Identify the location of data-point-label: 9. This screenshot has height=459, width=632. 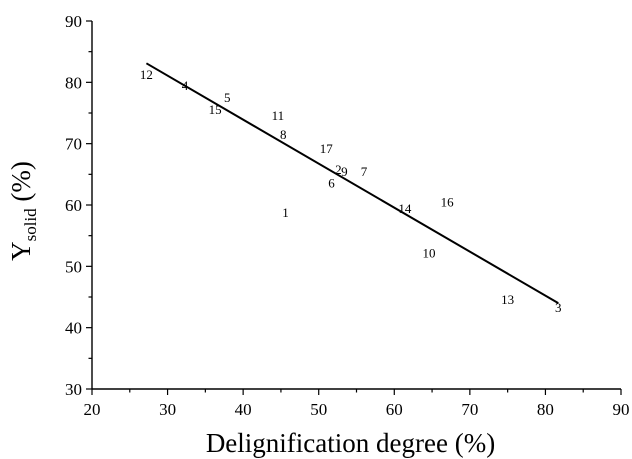
(344, 171).